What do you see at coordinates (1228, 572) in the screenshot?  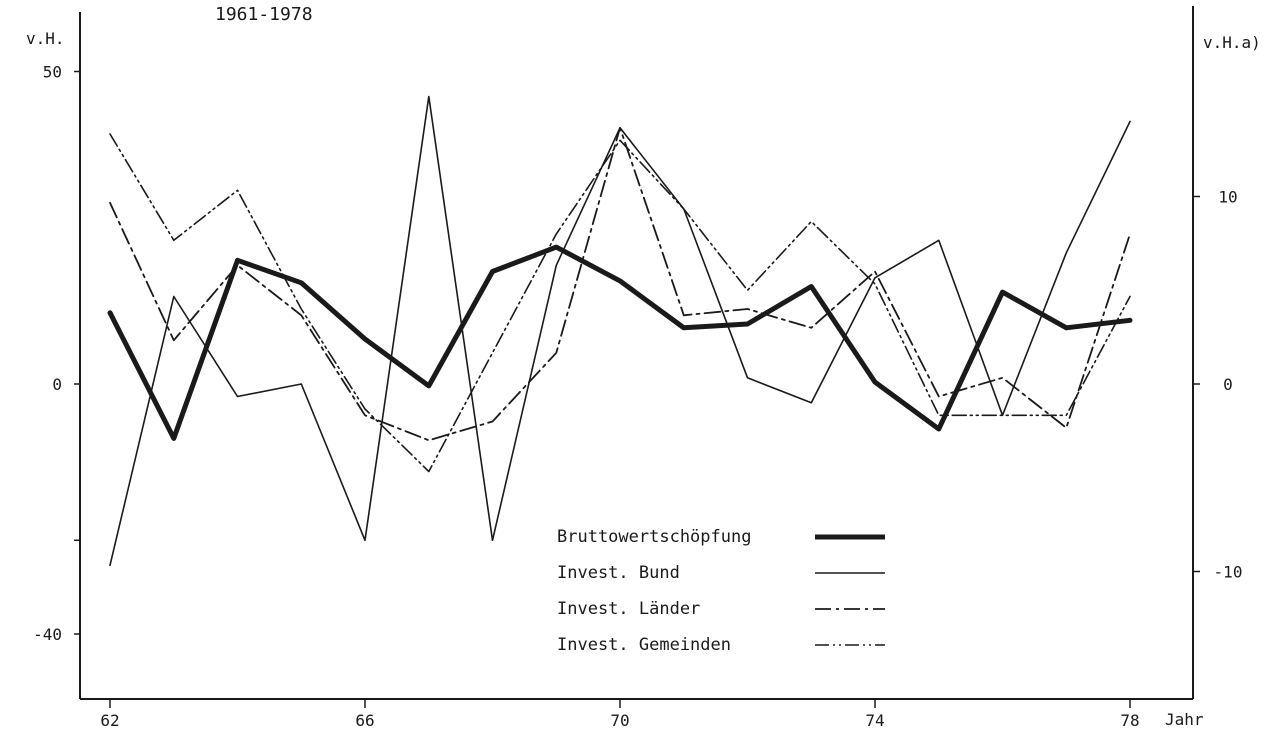 I see `y-right-tick-label: -10` at bounding box center [1228, 572].